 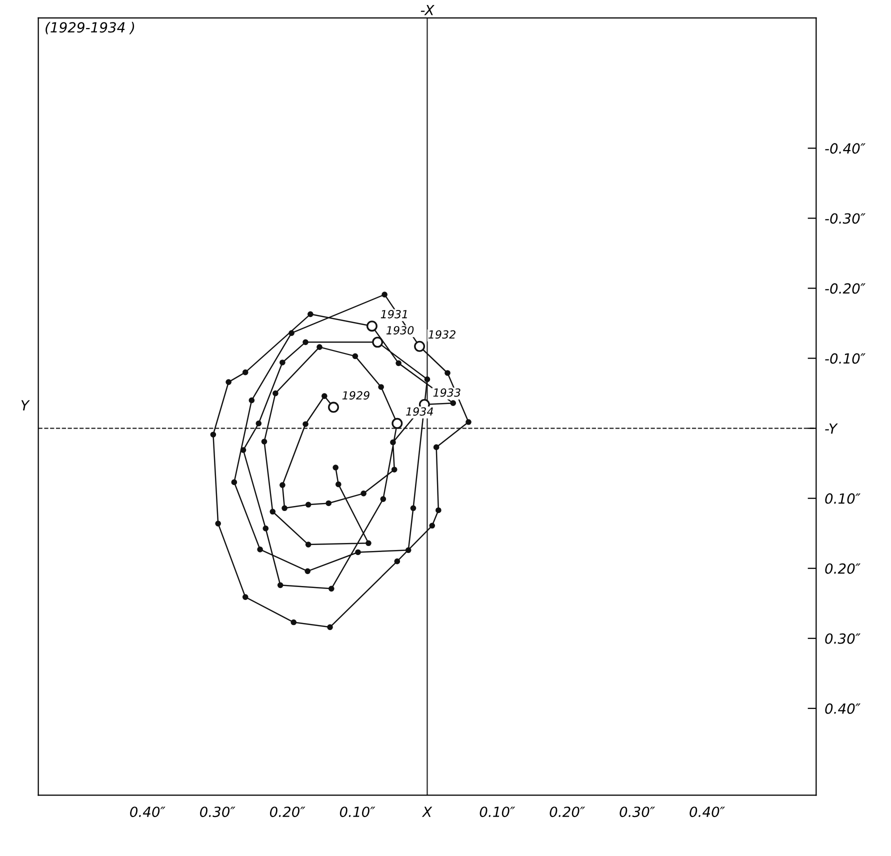 I want to click on y-tick-label: -0.30″, so click(x=845, y=218).